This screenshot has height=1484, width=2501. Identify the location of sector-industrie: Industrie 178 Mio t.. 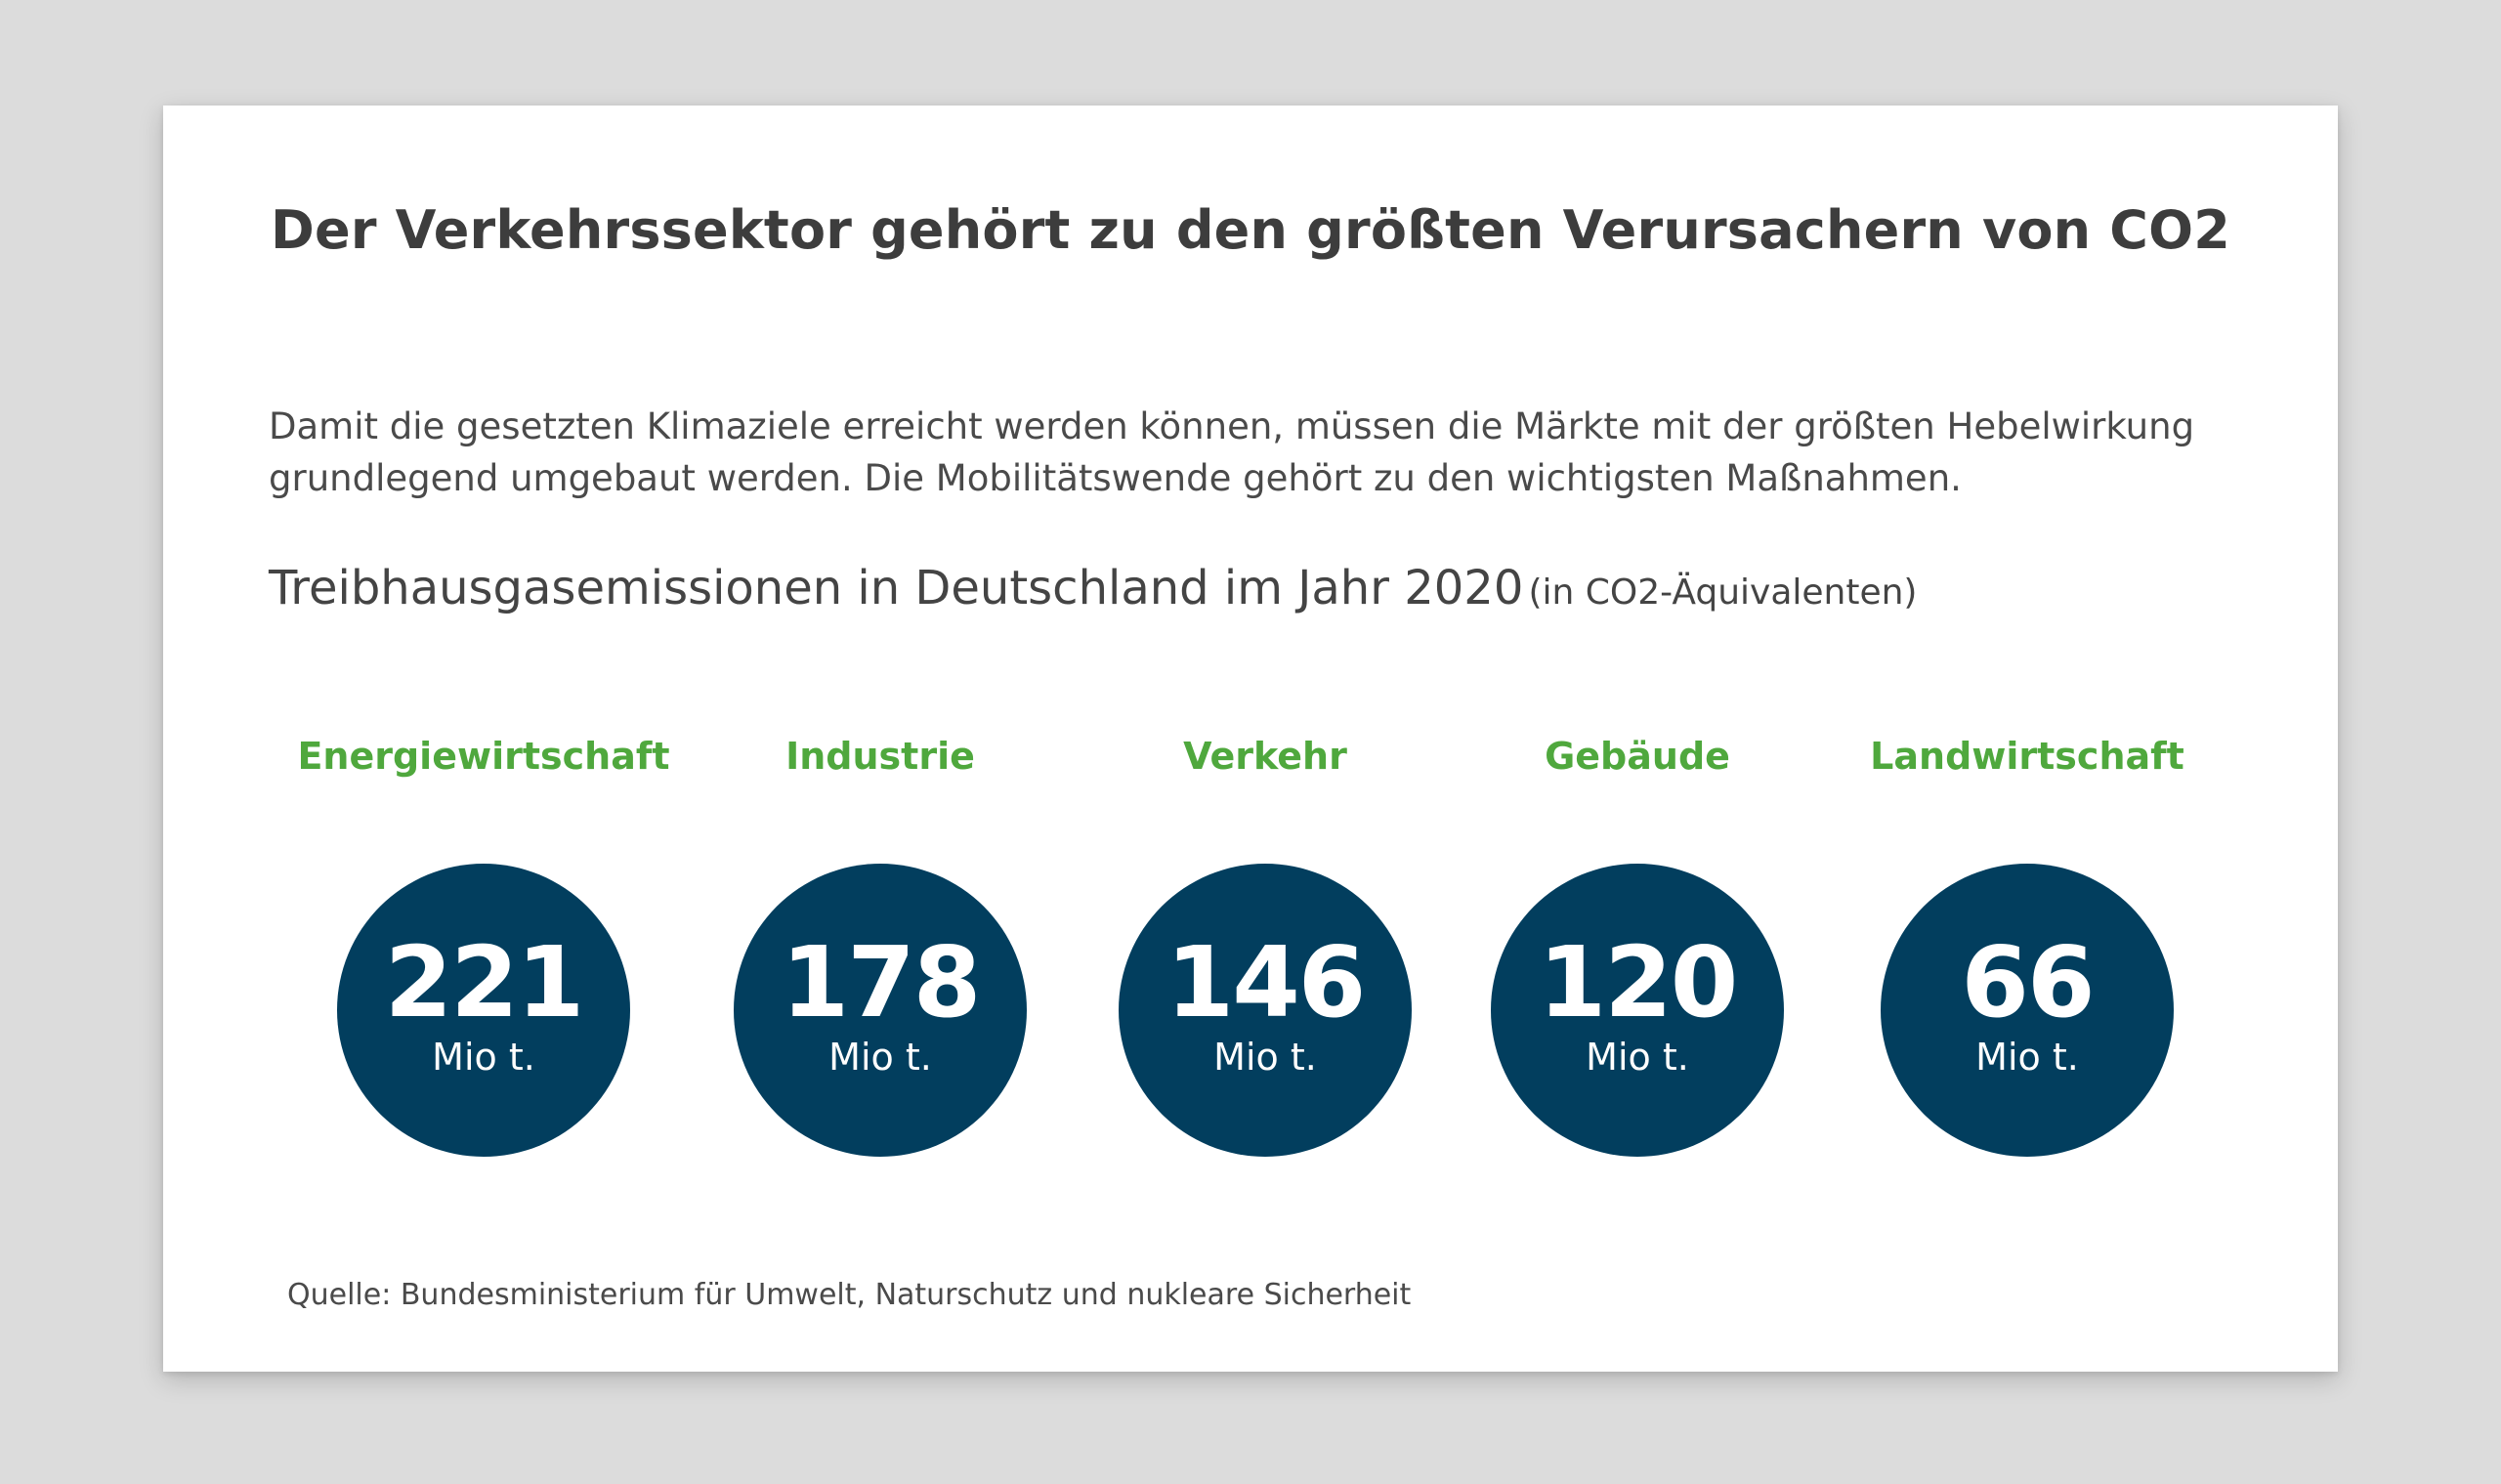
(880, 942).